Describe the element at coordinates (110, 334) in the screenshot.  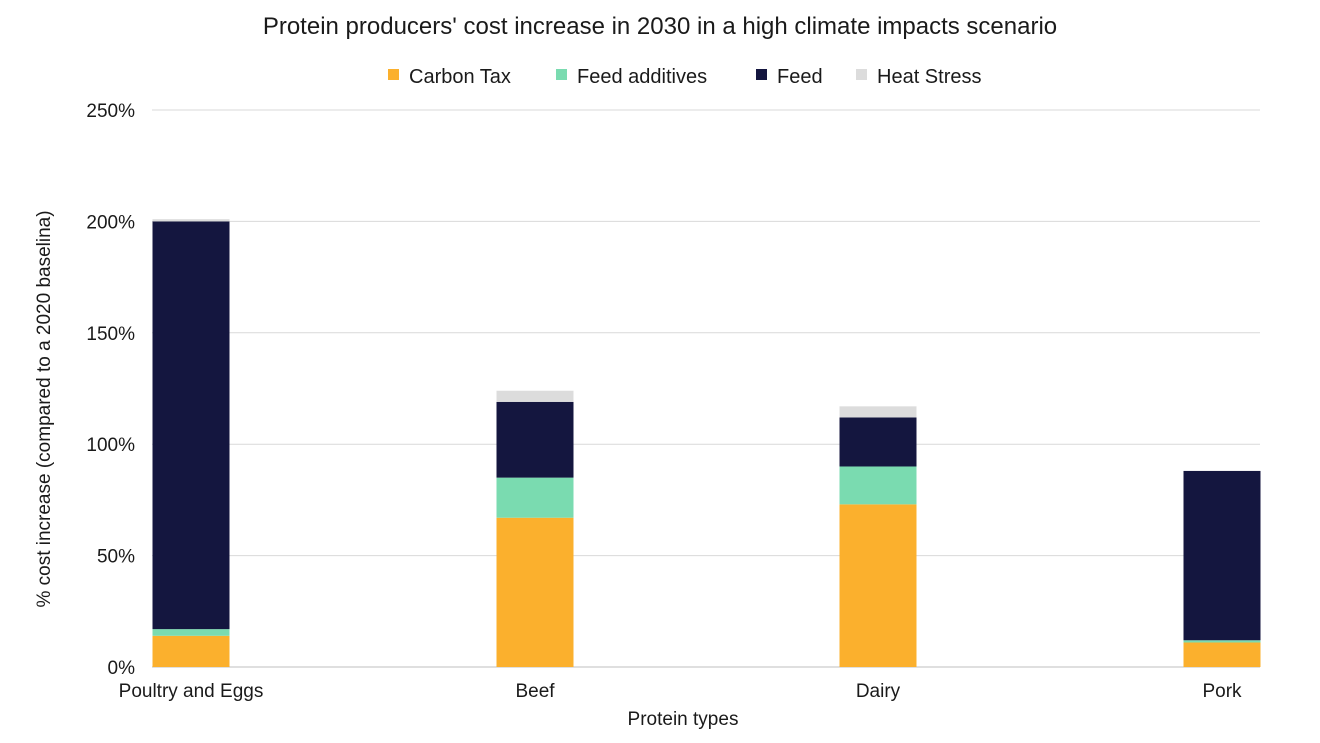
I see `y-tick-label: 150%` at that location.